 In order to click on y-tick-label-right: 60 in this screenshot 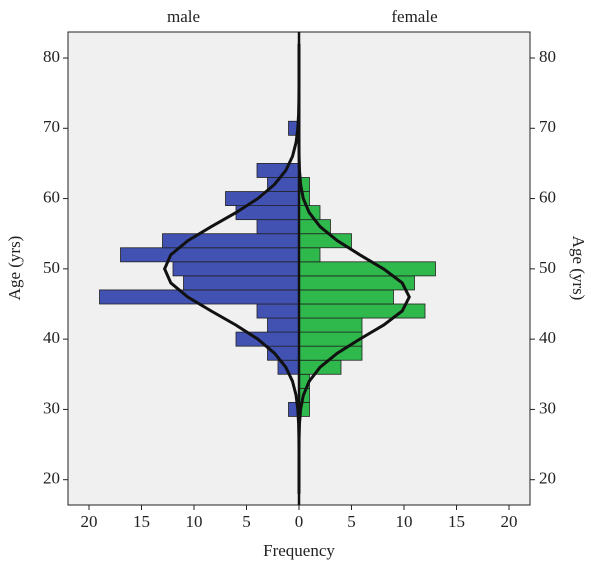, I will do `click(547, 196)`.